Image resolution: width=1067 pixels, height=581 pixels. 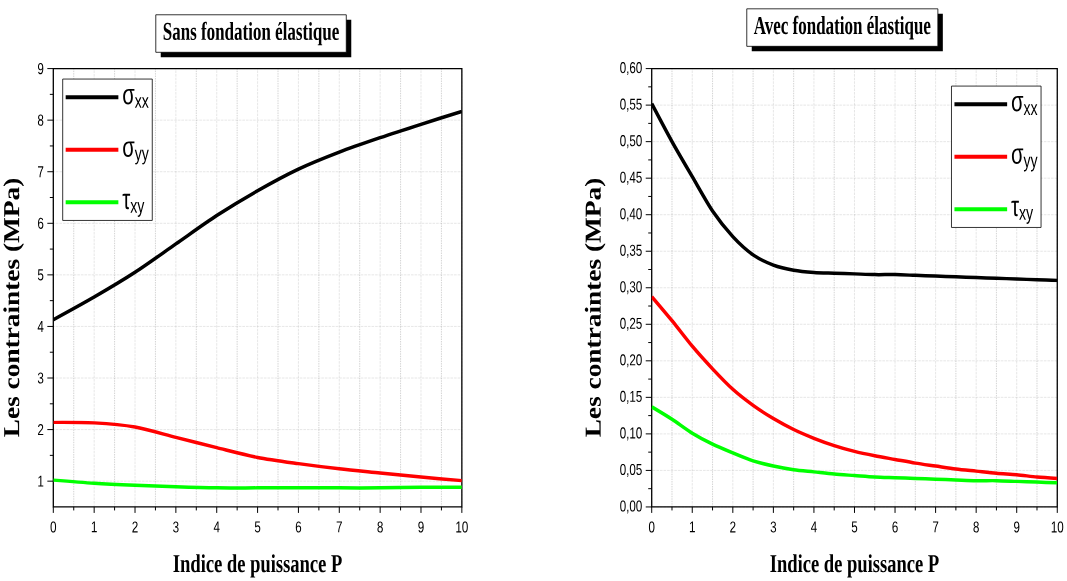 I want to click on y-tick-label: 0,60, so click(x=631, y=69).